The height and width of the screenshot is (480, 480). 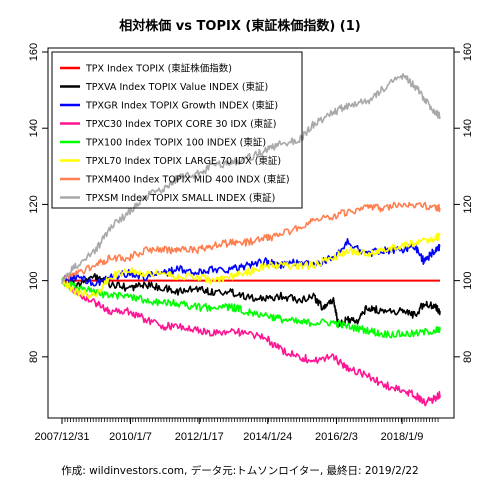 I want to click on y-tick-label-right: 160, so click(x=468, y=52).